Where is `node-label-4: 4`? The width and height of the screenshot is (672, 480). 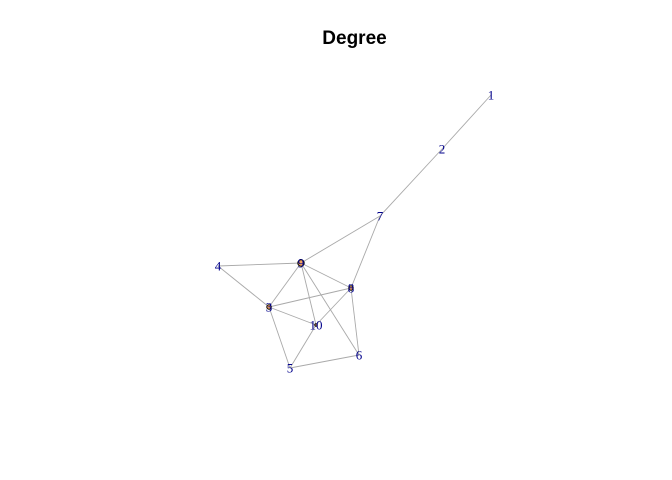
node-label-4: 4 is located at coordinates (218, 266).